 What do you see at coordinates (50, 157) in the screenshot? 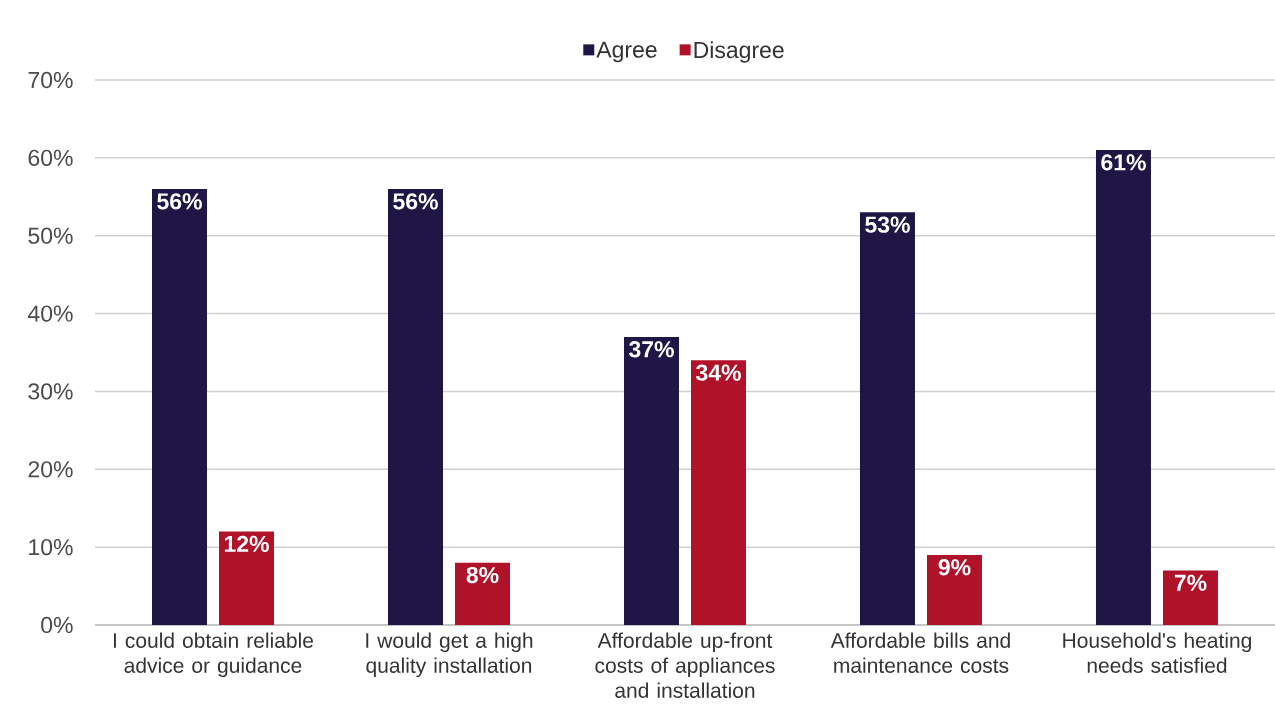
I see `y-tick-label: 60%` at bounding box center [50, 157].